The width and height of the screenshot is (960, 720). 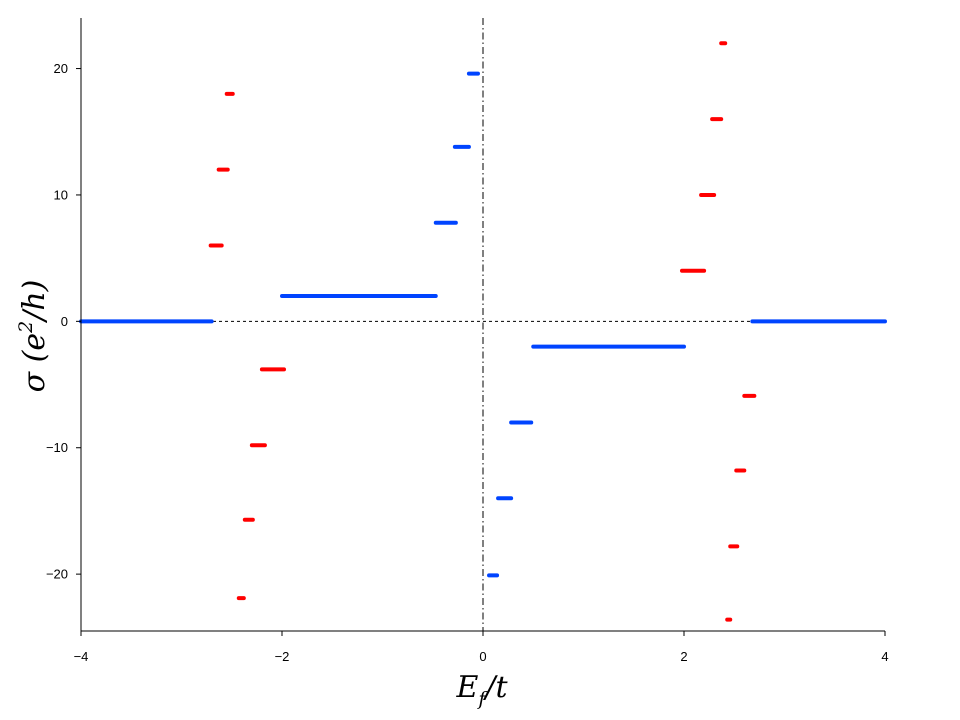 What do you see at coordinates (481, 690) in the screenshot?
I see `x-axis-title: Ef/t` at bounding box center [481, 690].